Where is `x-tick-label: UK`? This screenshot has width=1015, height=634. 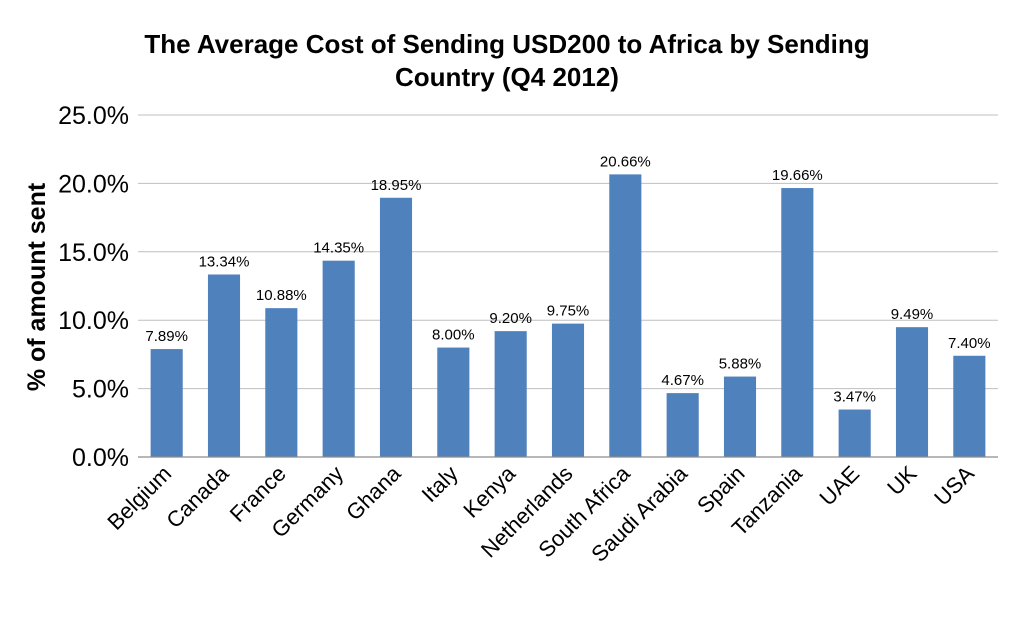
x-tick-label: UK is located at coordinates (902, 481).